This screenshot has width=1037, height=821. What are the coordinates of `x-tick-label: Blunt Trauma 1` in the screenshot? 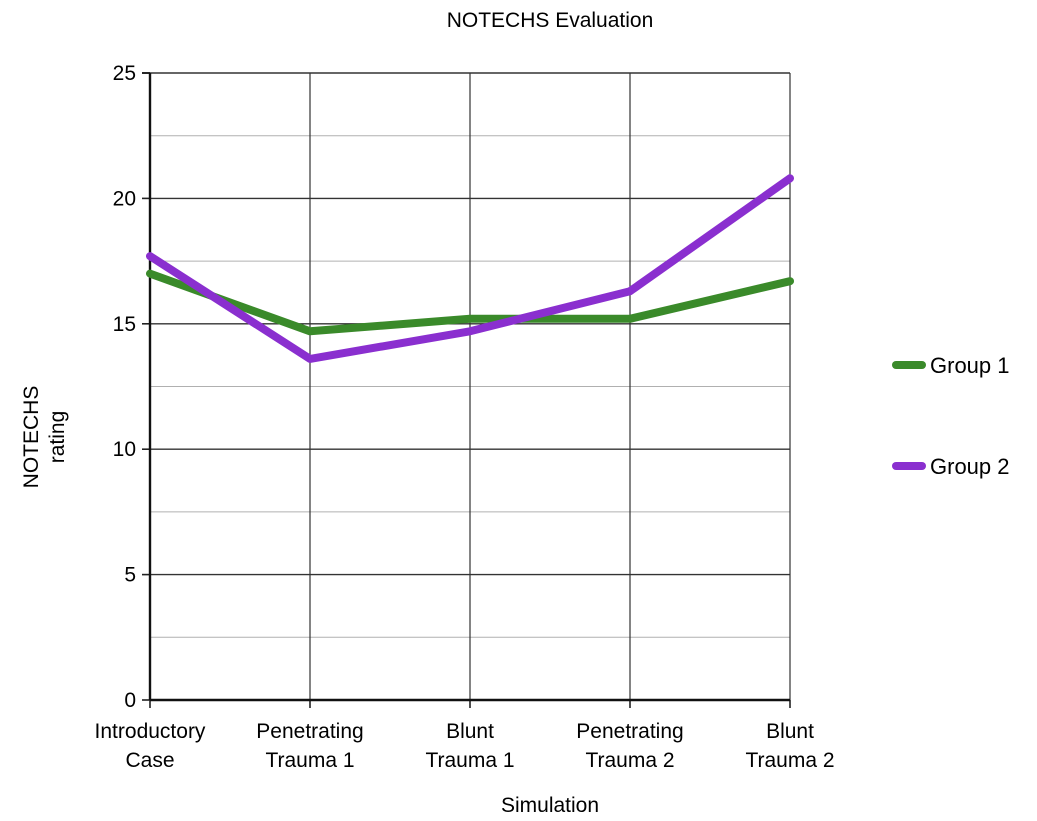 It's located at (469, 746).